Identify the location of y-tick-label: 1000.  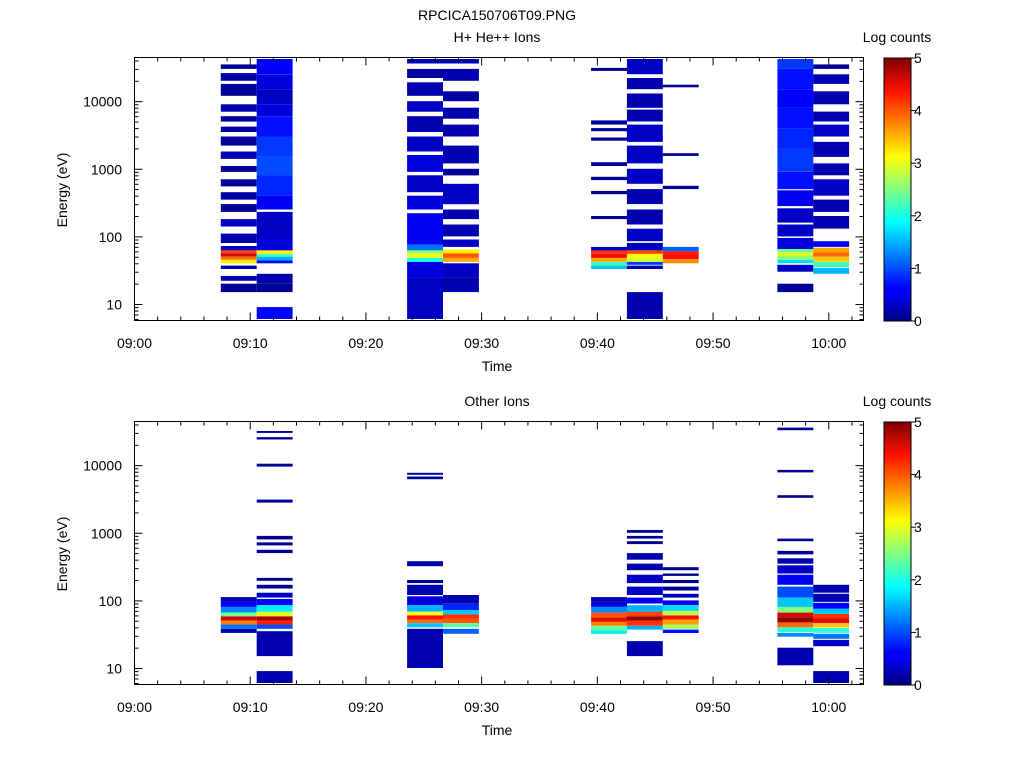
(106, 533).